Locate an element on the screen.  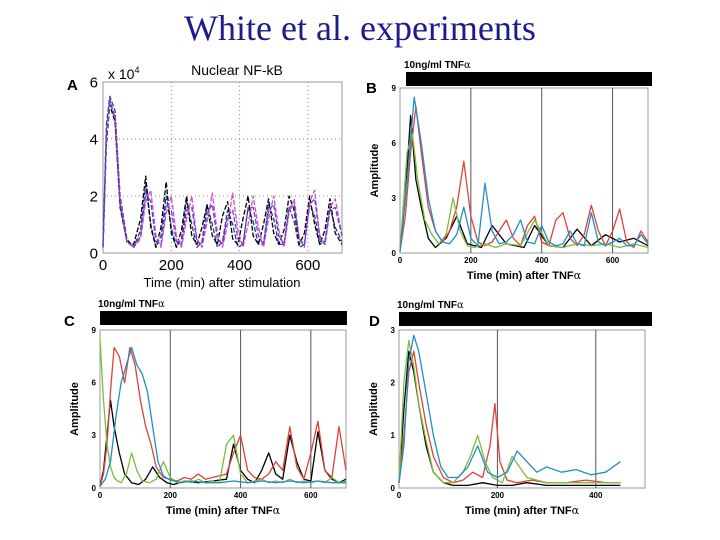
slide-title: White et al. experiments is located at coordinates (360, 28).